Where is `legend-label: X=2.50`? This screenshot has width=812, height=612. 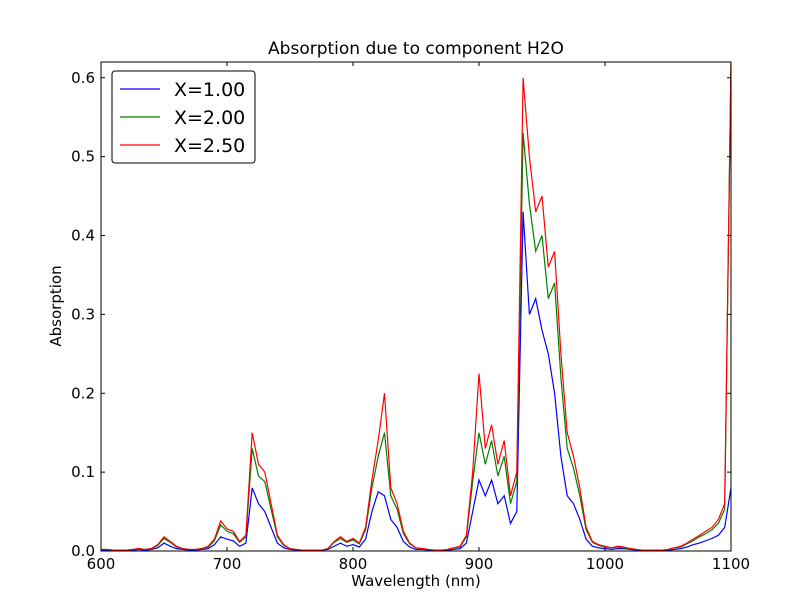
legend-label: X=2.50 is located at coordinates (209, 146).